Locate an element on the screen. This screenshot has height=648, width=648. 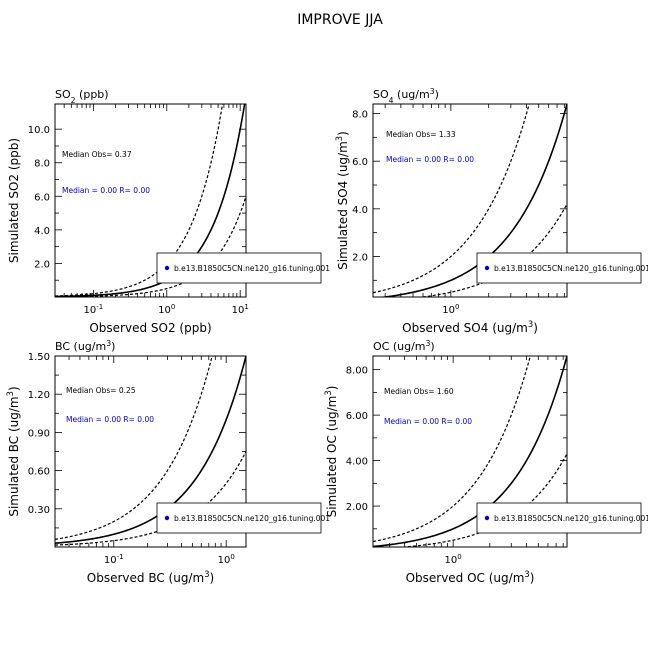
x-axis-label: Observed BC (ug/m3) is located at coordinates (150, 577).